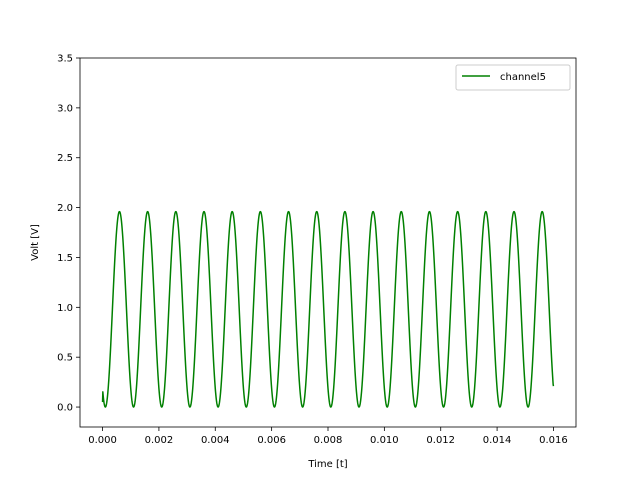 Image resolution: width=640 pixels, height=480 pixels. I want to click on x-tick-label: 0.012, so click(440, 440).